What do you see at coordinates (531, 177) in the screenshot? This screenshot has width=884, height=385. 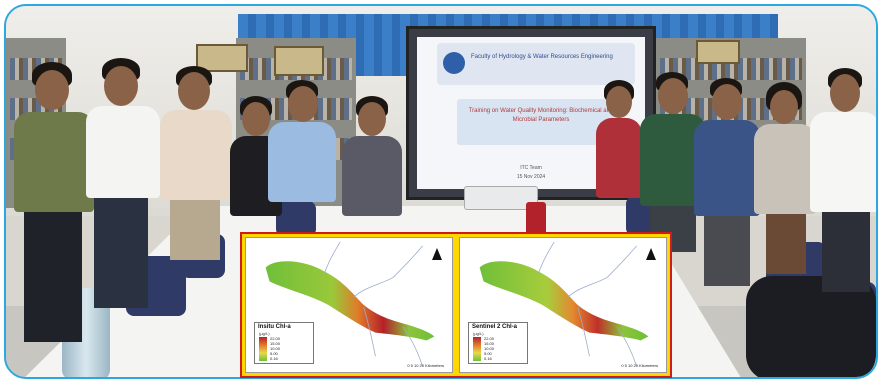 I see `presentation-date: 15 Nov 2024` at bounding box center [531, 177].